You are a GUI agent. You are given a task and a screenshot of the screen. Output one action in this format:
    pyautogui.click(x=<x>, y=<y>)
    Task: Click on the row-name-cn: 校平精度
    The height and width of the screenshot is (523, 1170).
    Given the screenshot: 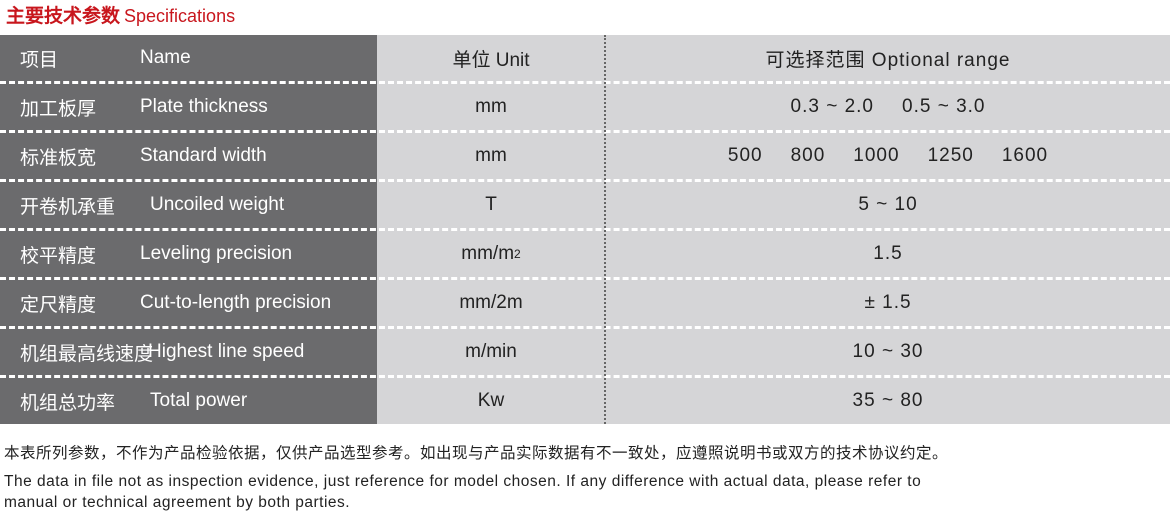 What is the action you would take?
    pyautogui.click(x=58, y=256)
    